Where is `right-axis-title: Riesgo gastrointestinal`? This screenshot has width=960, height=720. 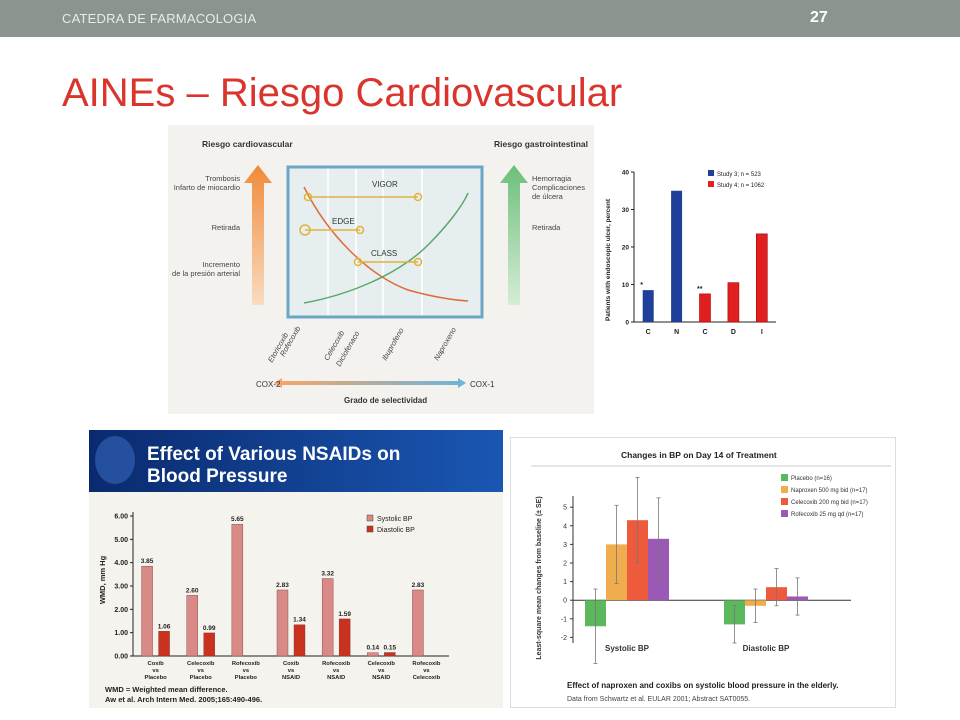 right-axis-title: Riesgo gastrointestinal is located at coordinates (541, 144).